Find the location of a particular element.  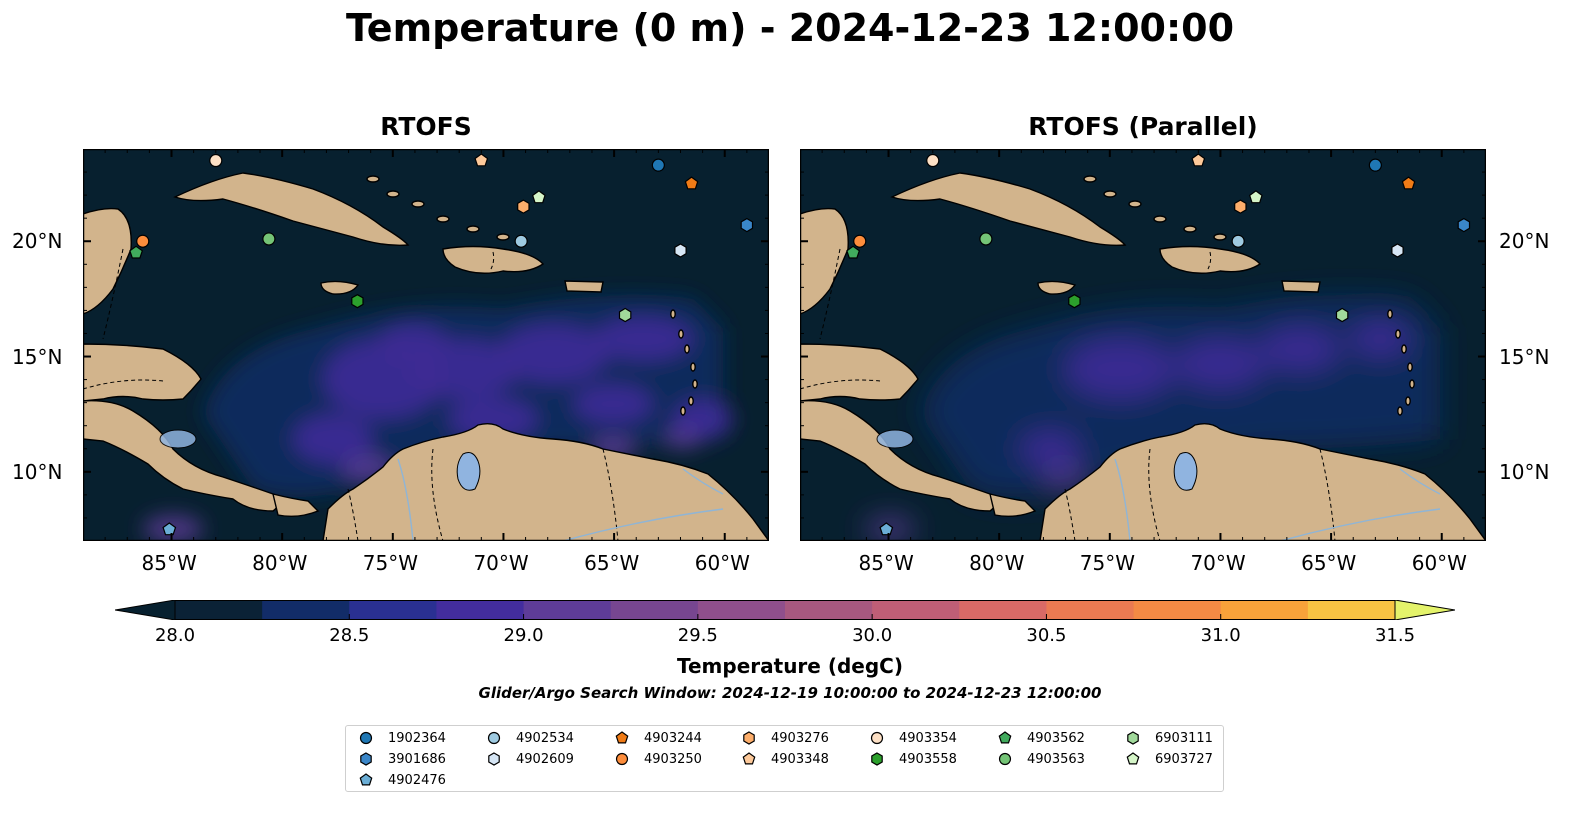

legend-item-4903562: 4903562 is located at coordinates (1041, 738).